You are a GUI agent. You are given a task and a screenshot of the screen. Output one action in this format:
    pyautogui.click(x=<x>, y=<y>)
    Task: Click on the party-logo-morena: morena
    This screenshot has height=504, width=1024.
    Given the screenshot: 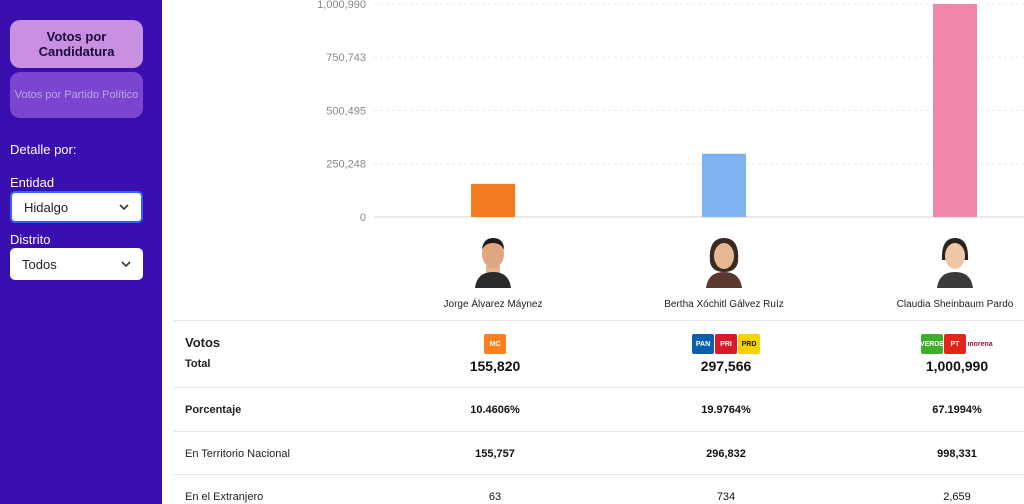 What is the action you would take?
    pyautogui.click(x=980, y=344)
    